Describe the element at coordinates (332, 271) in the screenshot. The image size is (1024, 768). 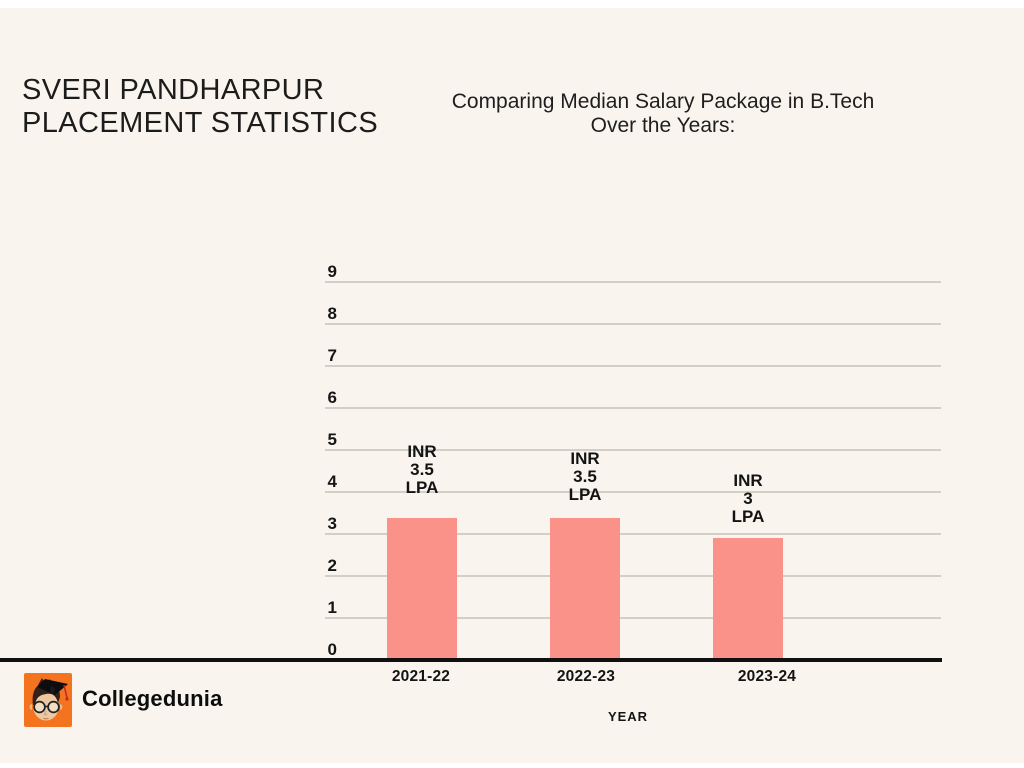
I see `y-tick-label: 9` at that location.